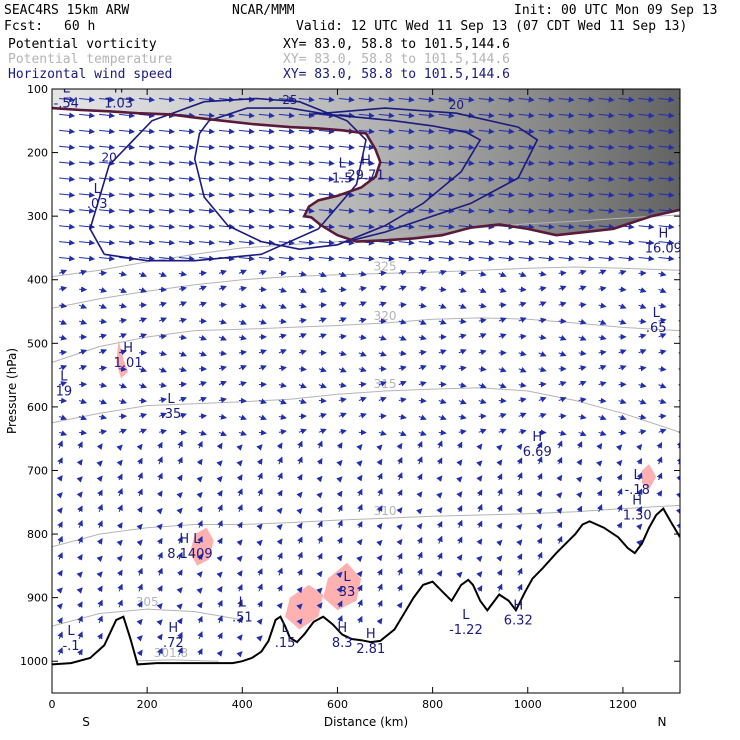 The width and height of the screenshot is (740, 740). I want to click on y-tick-label-100: 100, so click(37, 89).